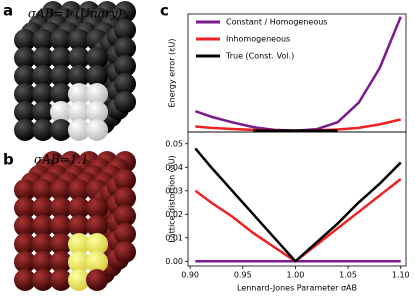  Describe the element at coordinates (8, 11) in the screenshot. I see `panel-label: a` at that location.